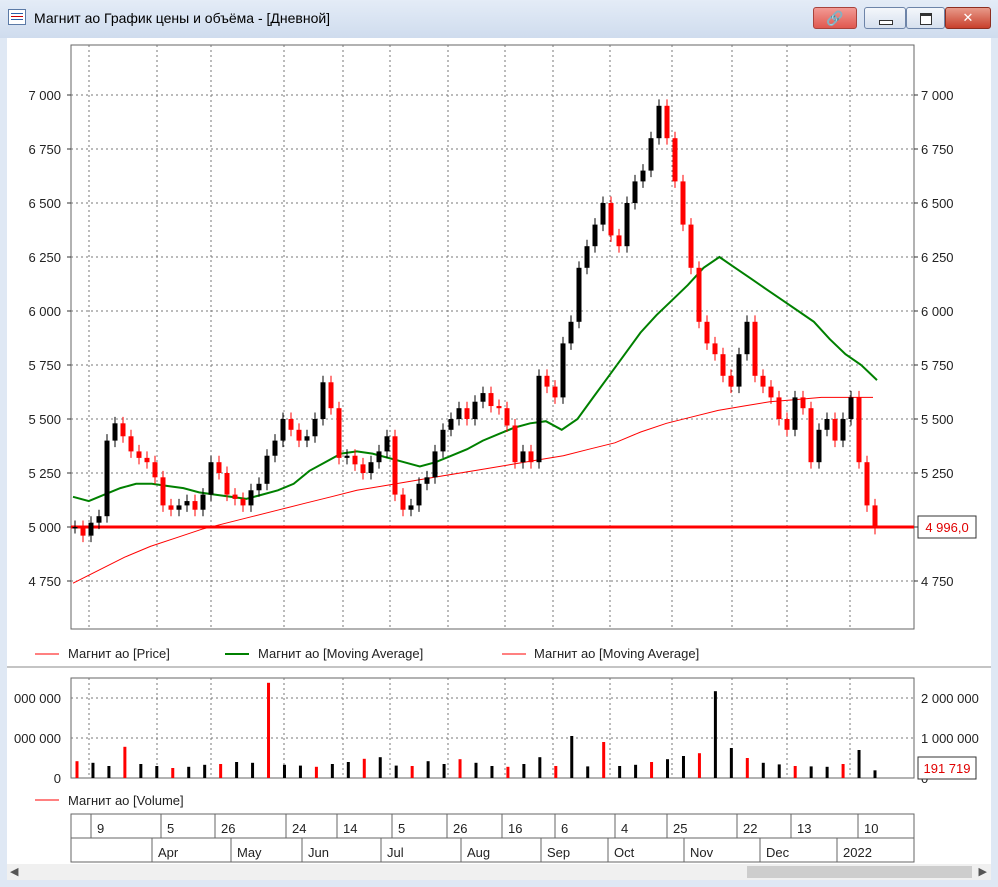 This screenshot has width=998, height=887. I want to click on time-day-label: 22, so click(750, 828).